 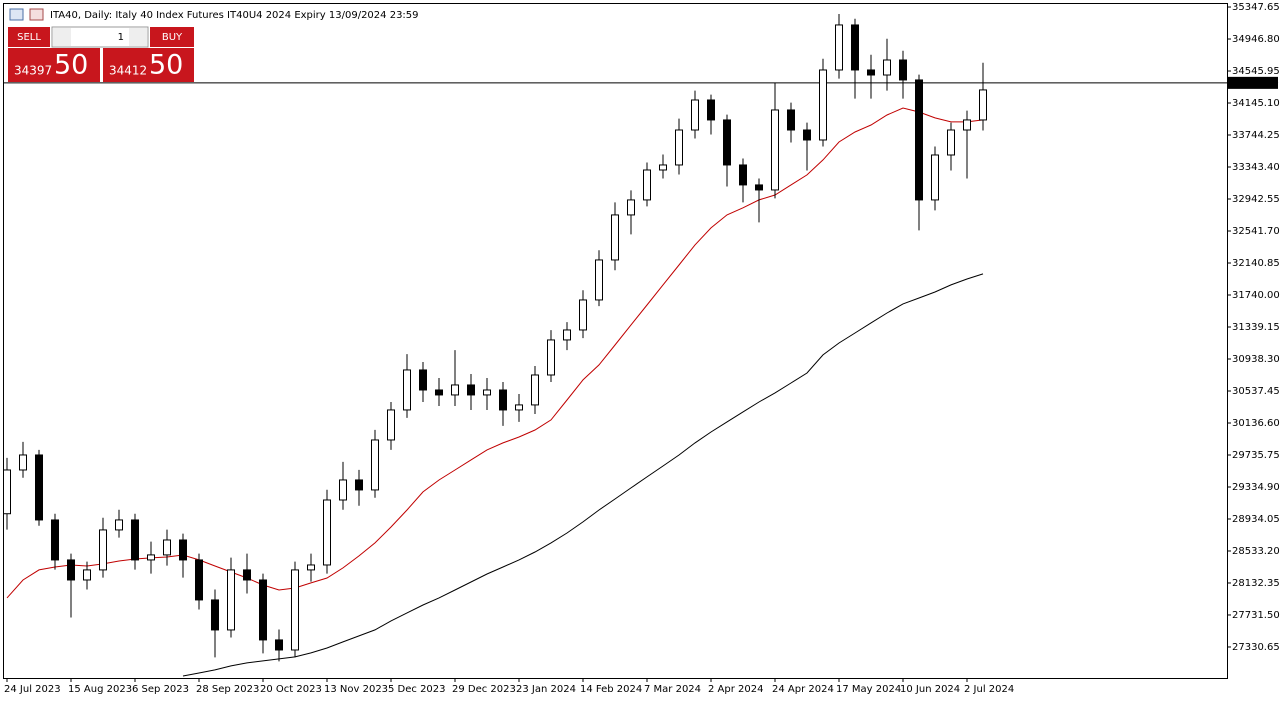 I want to click on sell-button, so click(x=29, y=37).